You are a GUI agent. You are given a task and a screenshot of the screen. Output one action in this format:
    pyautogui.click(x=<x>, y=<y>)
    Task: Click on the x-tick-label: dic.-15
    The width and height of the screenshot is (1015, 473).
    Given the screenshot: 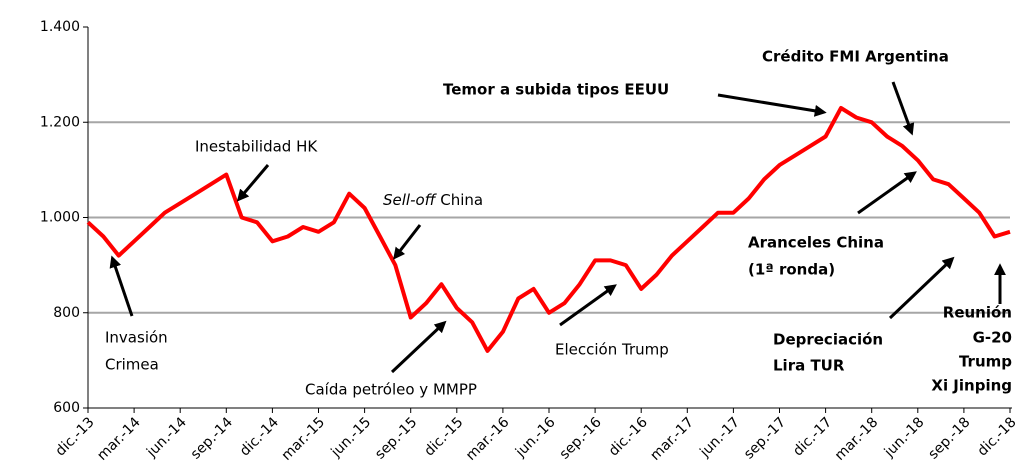 What is the action you would take?
    pyautogui.click(x=443, y=436)
    